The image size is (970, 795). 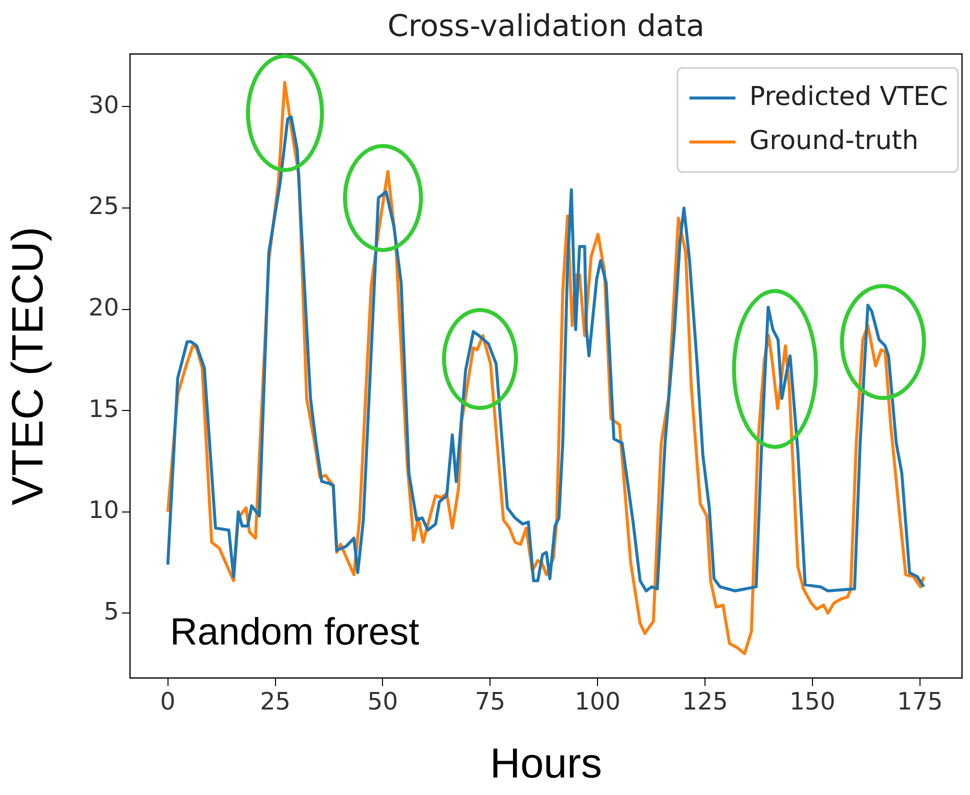 What do you see at coordinates (295, 632) in the screenshot?
I see `annotation: Random forest` at bounding box center [295, 632].